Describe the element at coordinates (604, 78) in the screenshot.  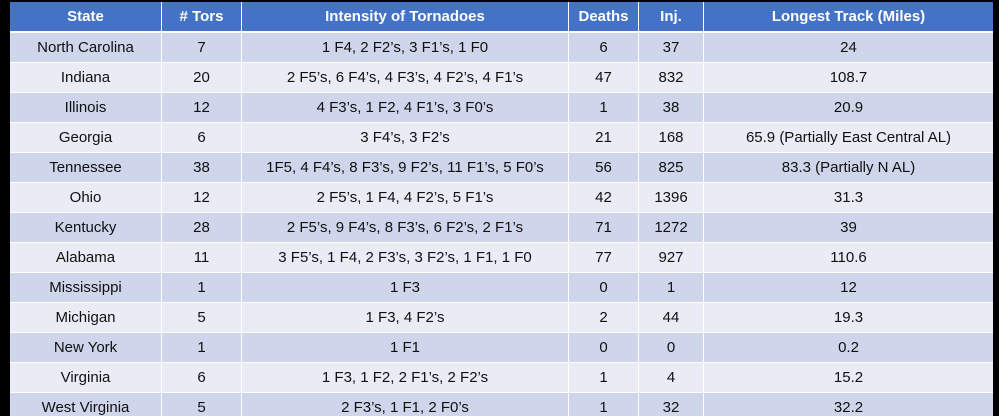
I see `cell-deaths: 47` at that location.